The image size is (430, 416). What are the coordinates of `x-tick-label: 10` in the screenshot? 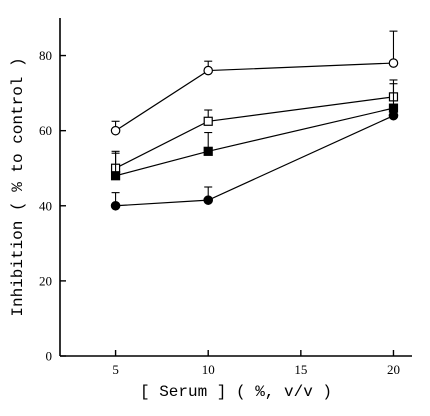 It's located at (208, 369).